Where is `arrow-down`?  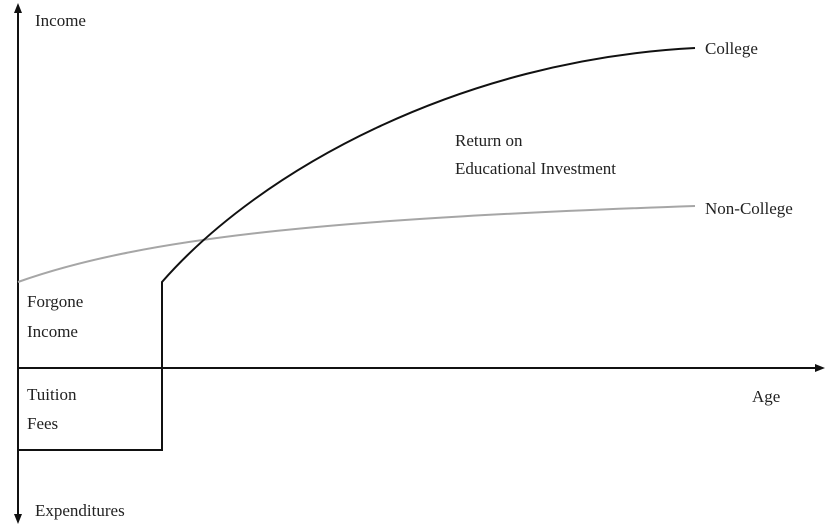 arrow-down is located at coordinates (18, 519).